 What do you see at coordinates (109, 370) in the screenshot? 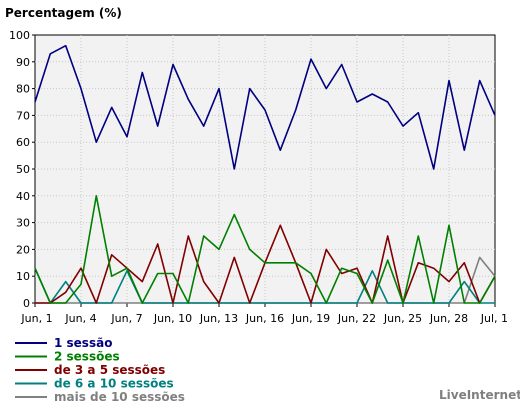
I see `legend-label: de 3 a 5 sessões` at bounding box center [109, 370].